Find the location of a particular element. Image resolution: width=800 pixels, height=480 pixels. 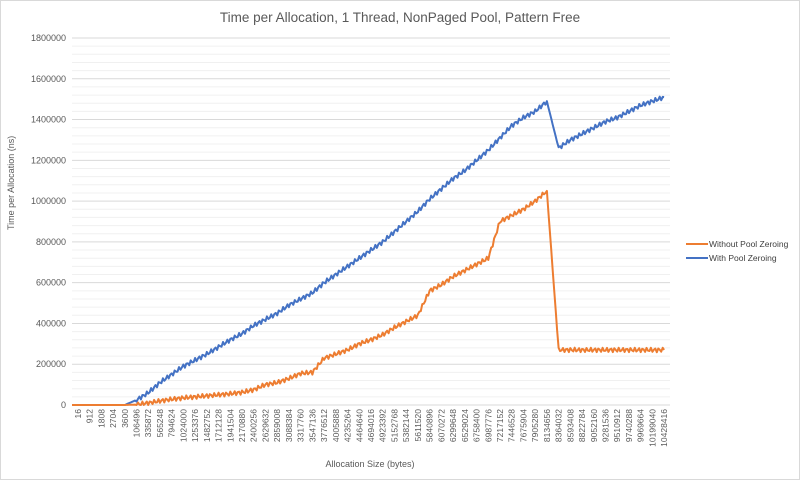

svg-text: 912 is located at coordinates (90, 416).